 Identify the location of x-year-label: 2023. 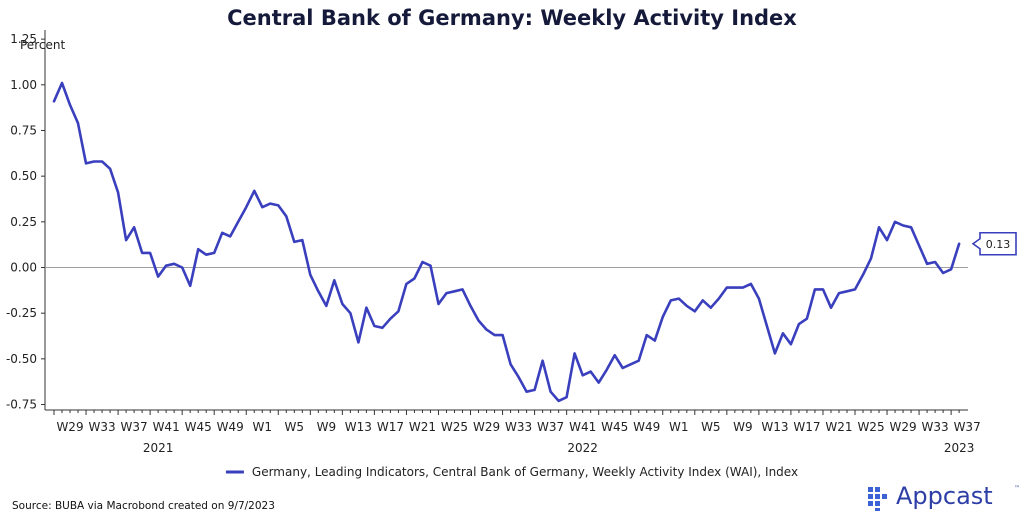
(959, 448).